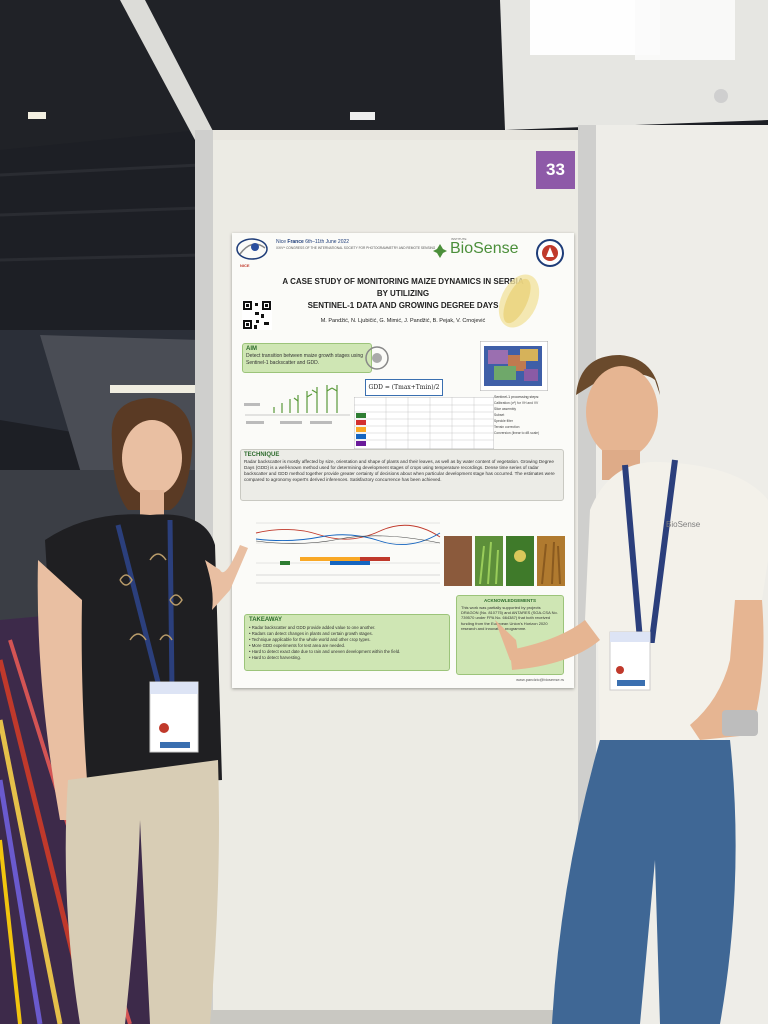 The image size is (768, 1024). I want to click on sentinel-step: Terrain correction, so click(507, 427).